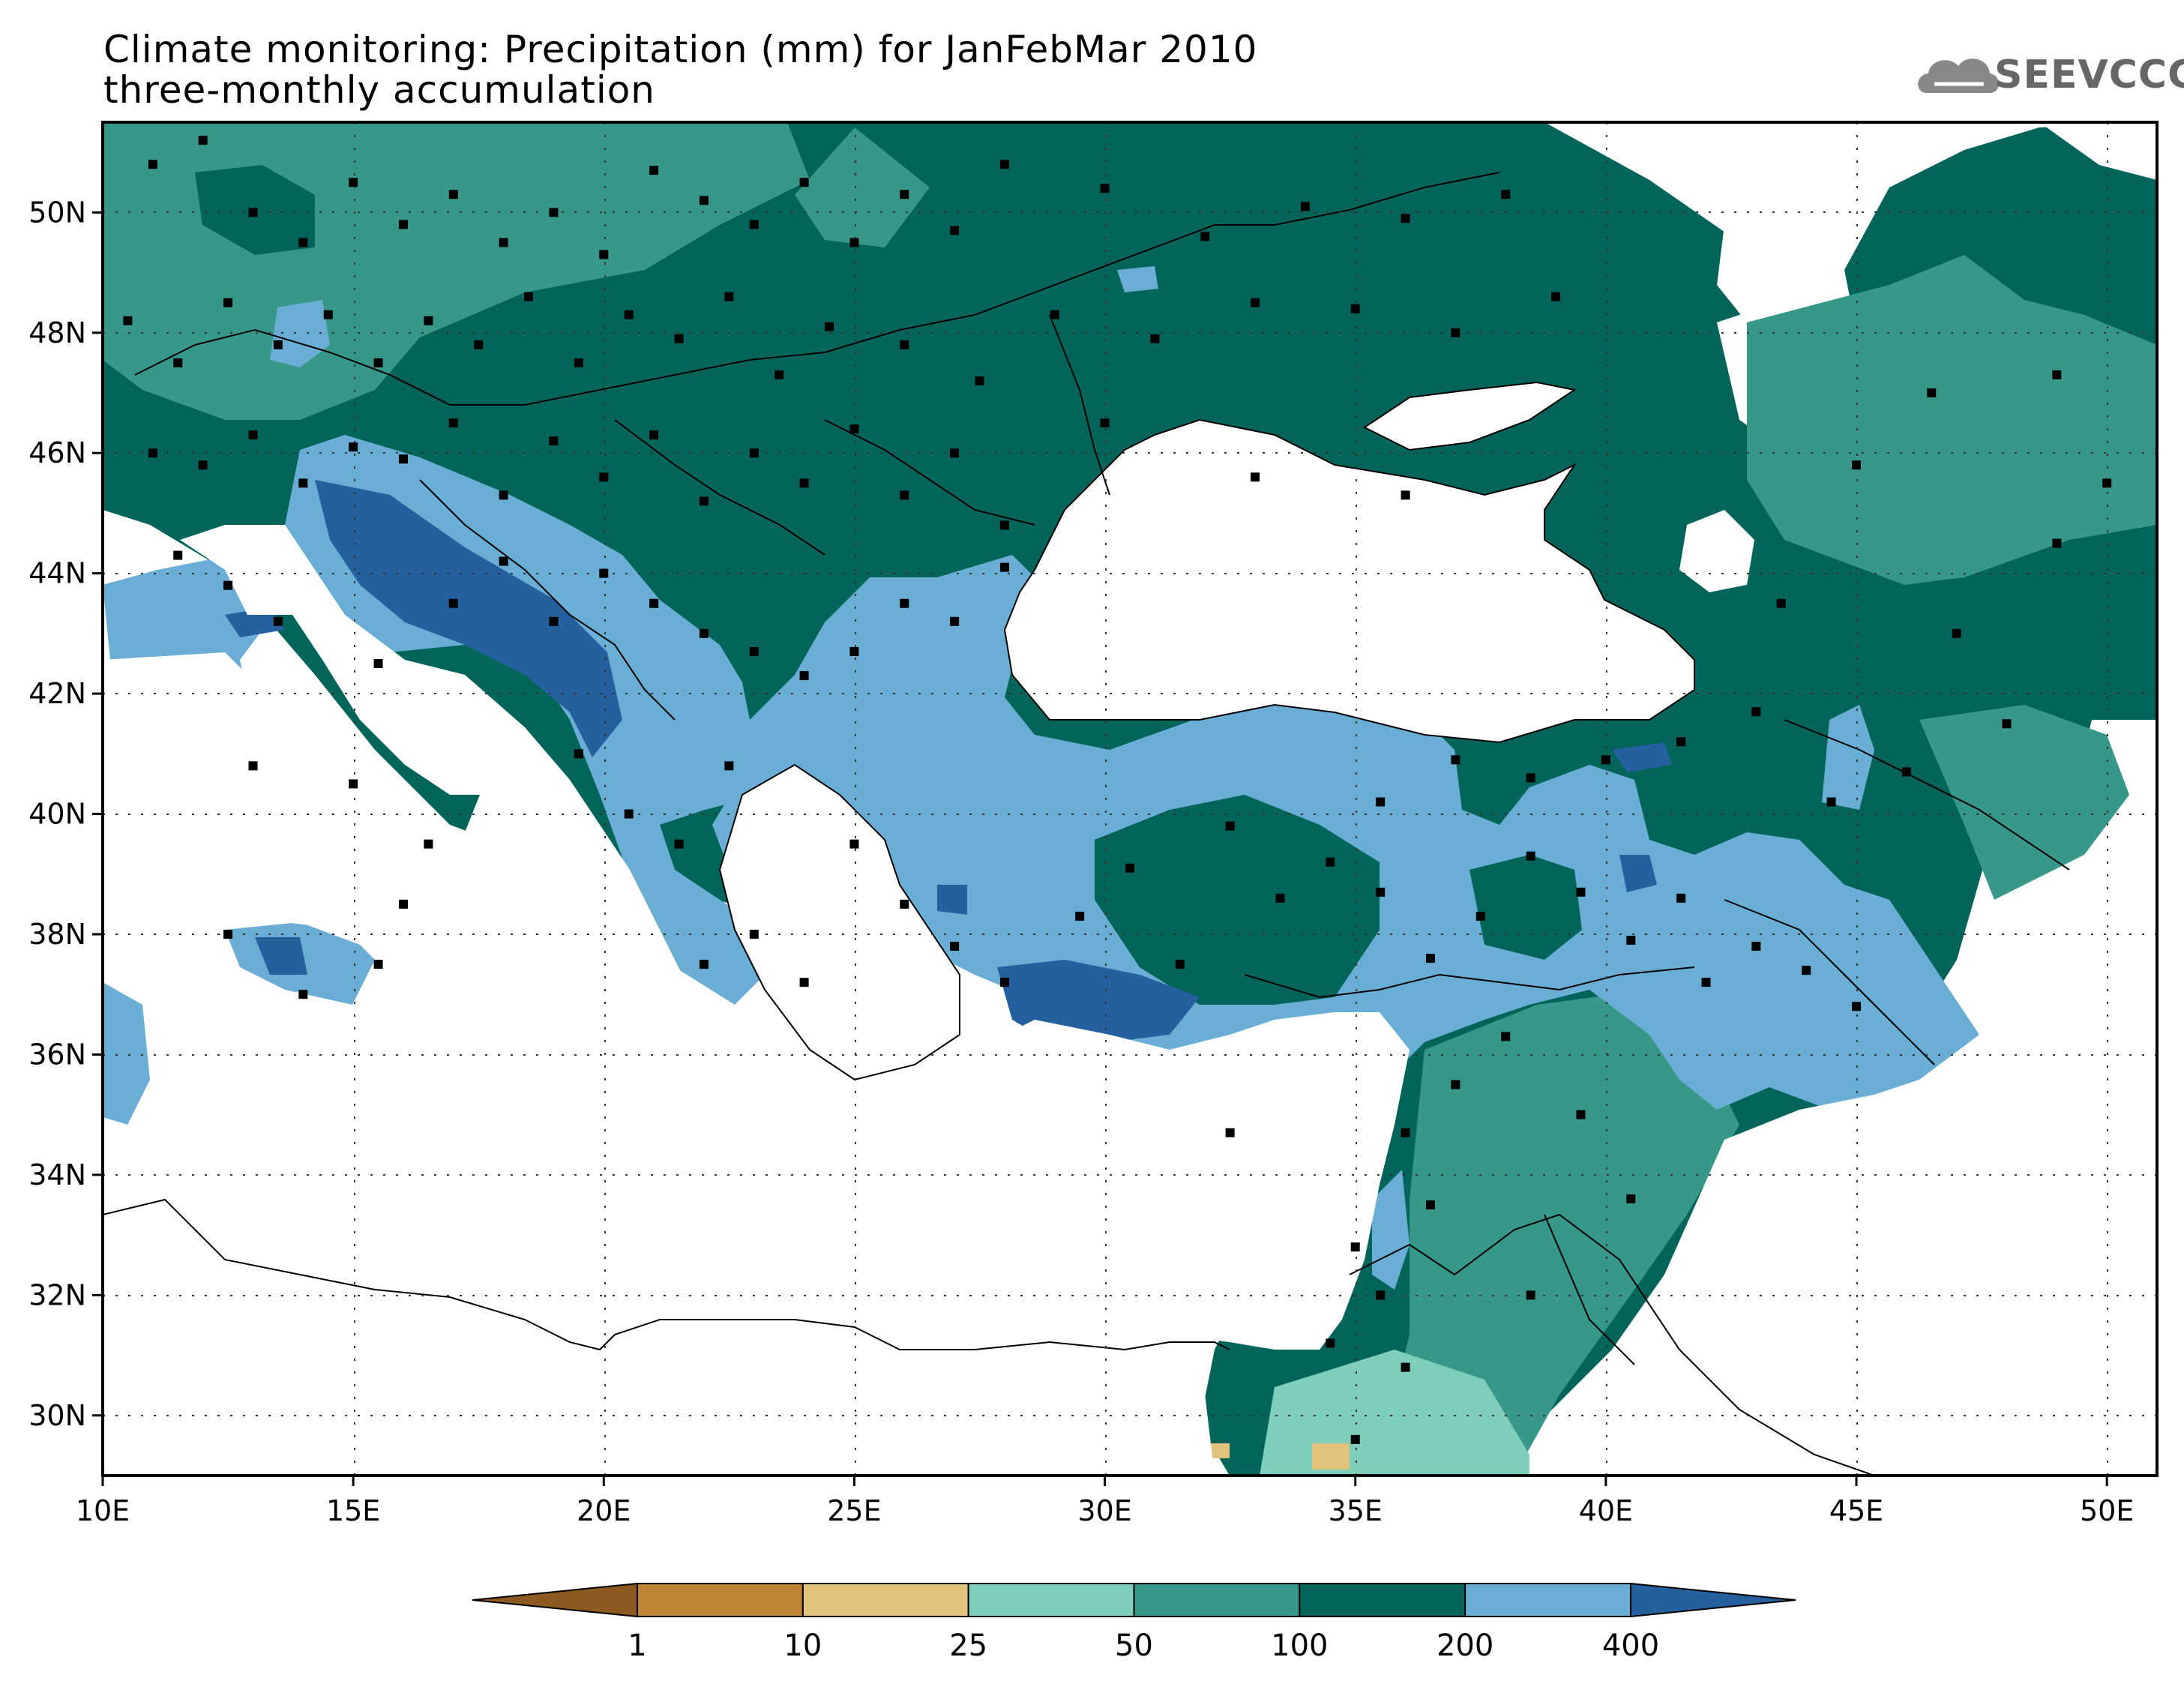  I want to click on colorbar-label: 100, so click(1299, 1646).